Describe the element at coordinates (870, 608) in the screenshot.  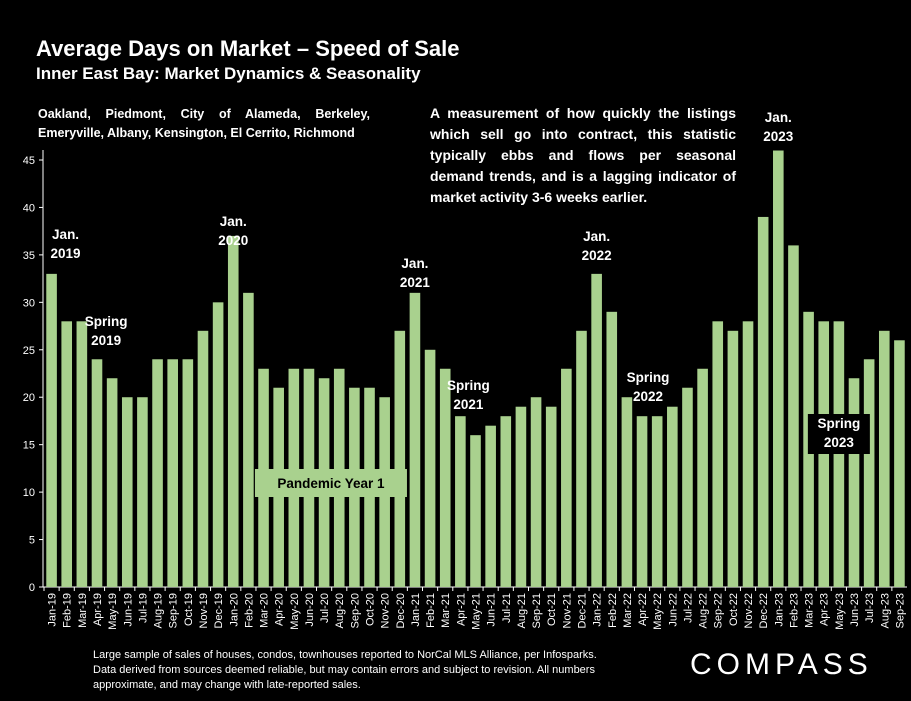
I see `x-tick-label: Jul-23` at that location.